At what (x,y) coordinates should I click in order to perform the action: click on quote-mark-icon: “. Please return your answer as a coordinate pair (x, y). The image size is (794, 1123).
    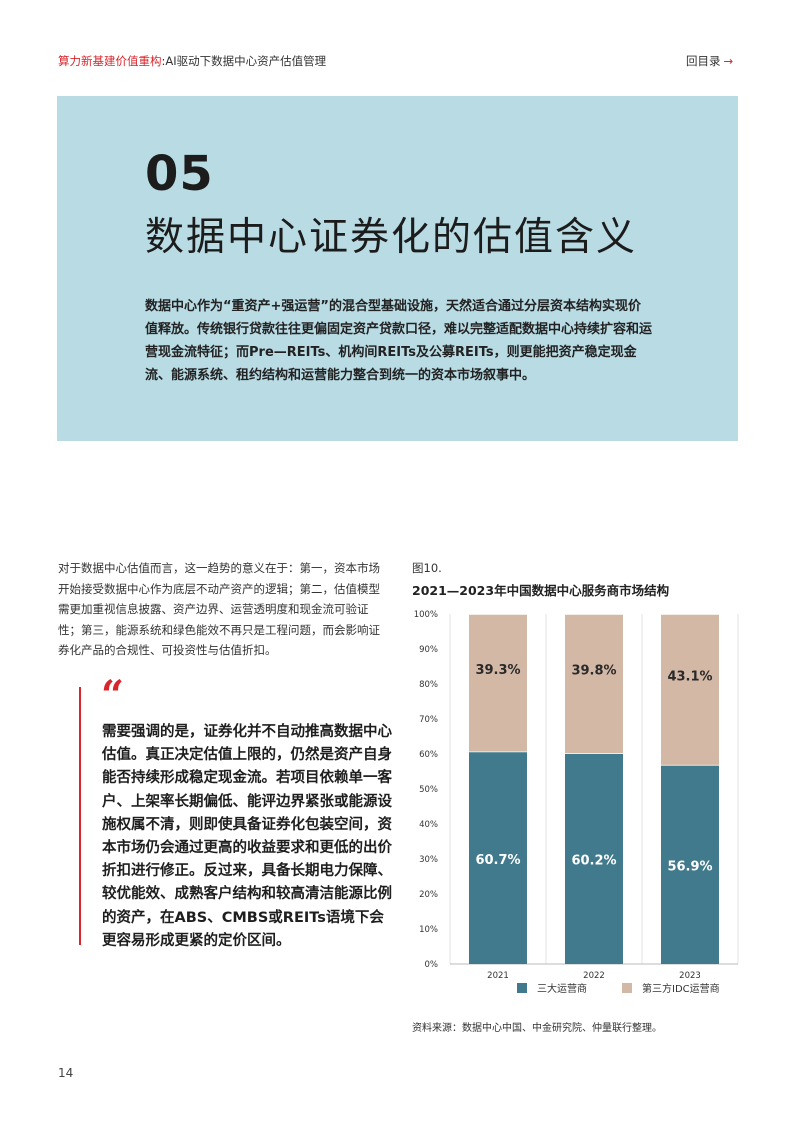
    Looking at the image, I should click on (113, 695).